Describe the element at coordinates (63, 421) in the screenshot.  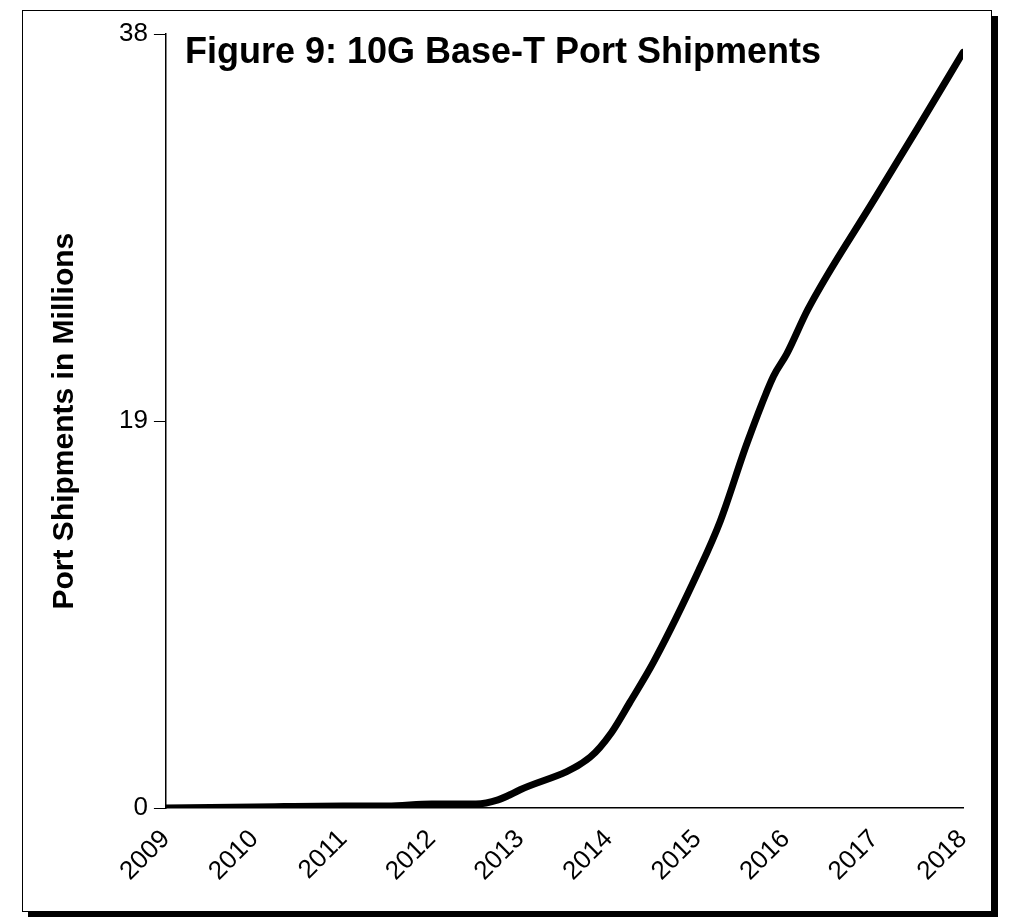
I see `y-axis-title: Port Shipments in Millions` at that location.